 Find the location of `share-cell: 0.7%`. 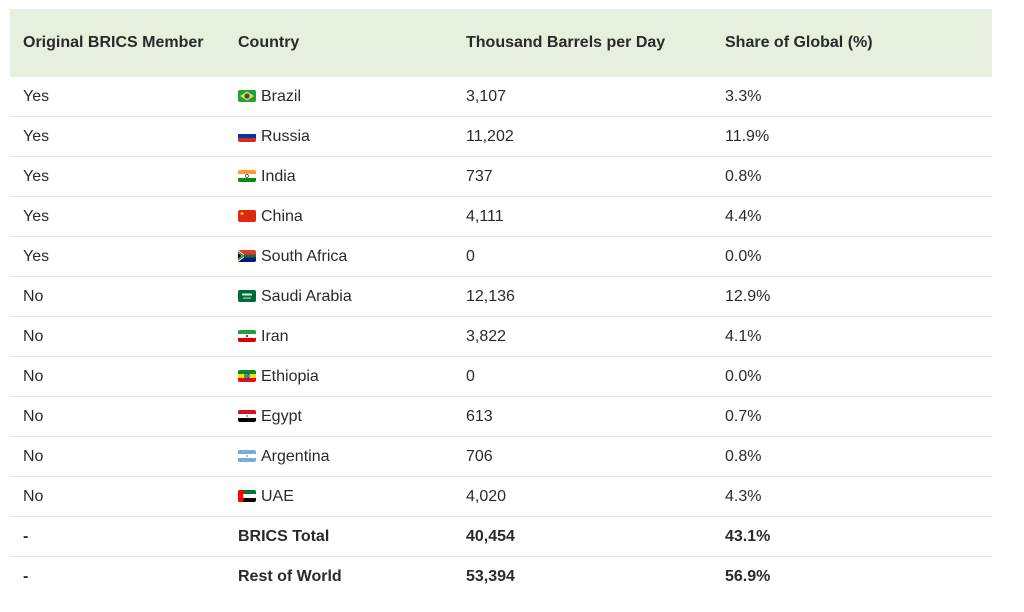

share-cell: 0.7% is located at coordinates (852, 416).